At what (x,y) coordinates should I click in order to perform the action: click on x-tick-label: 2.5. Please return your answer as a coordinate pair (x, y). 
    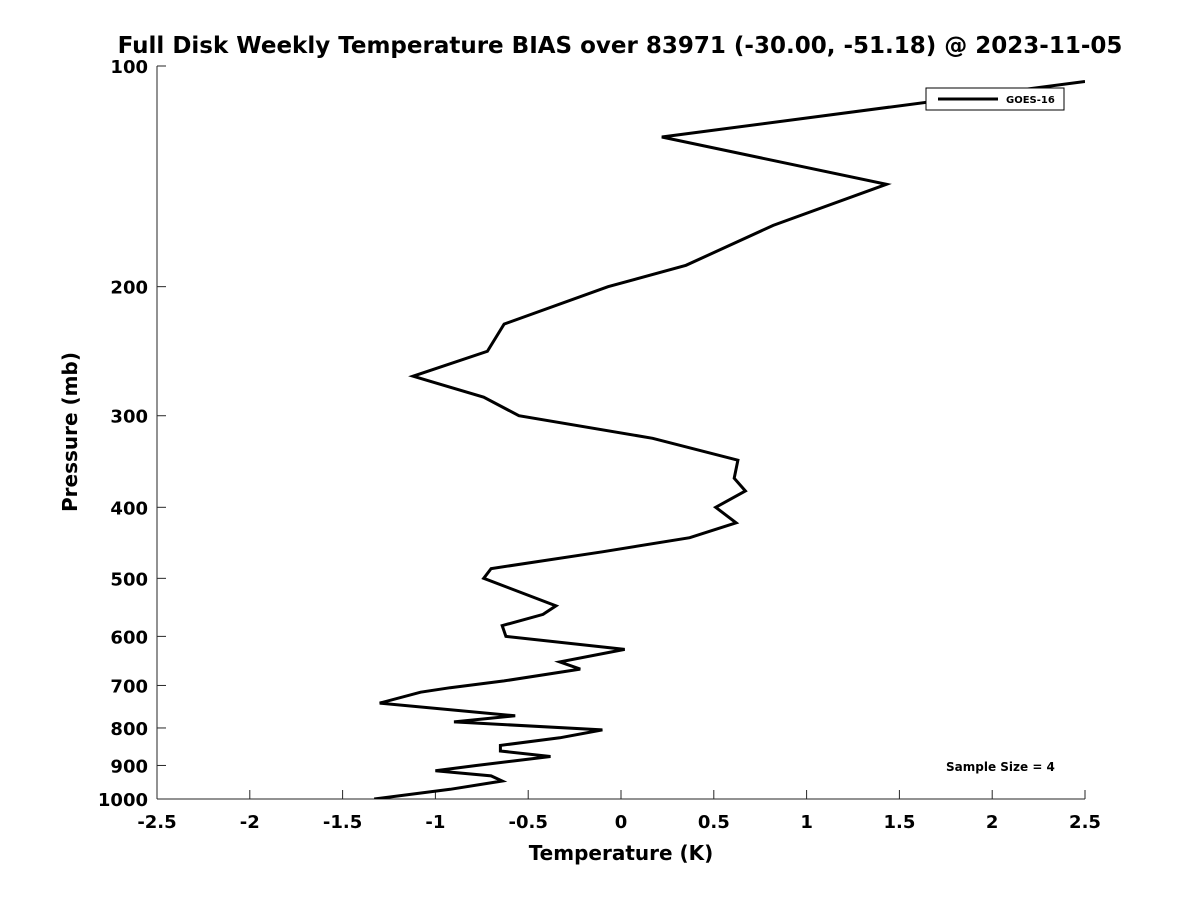
    Looking at the image, I should click on (1085, 822).